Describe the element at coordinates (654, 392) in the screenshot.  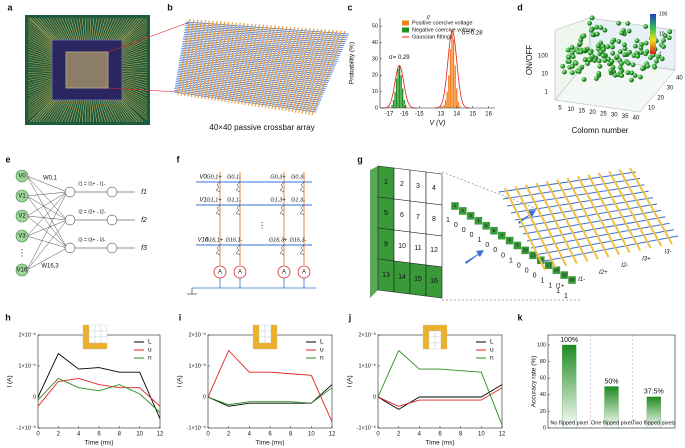
I see `value-label: 37.5%` at that location.